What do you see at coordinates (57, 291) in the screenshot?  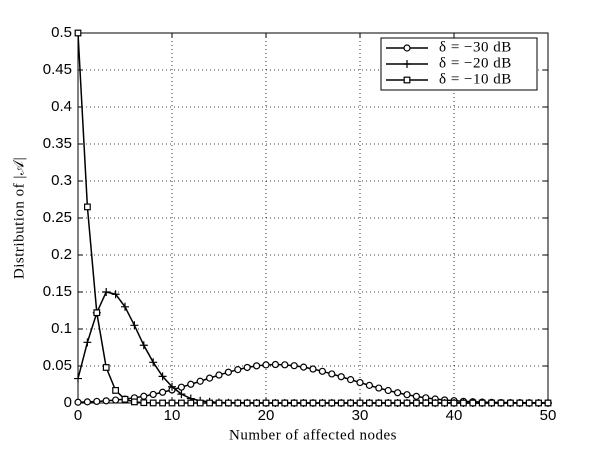 I see `y-tick-label: 0.15` at bounding box center [57, 291].